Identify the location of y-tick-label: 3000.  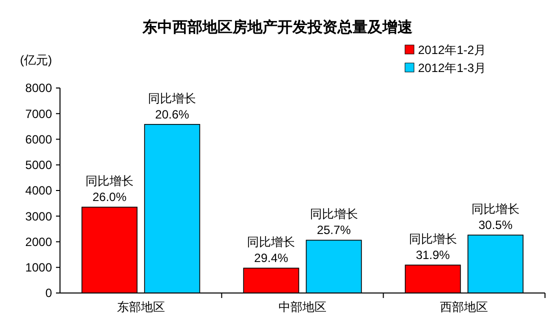
(38, 216).